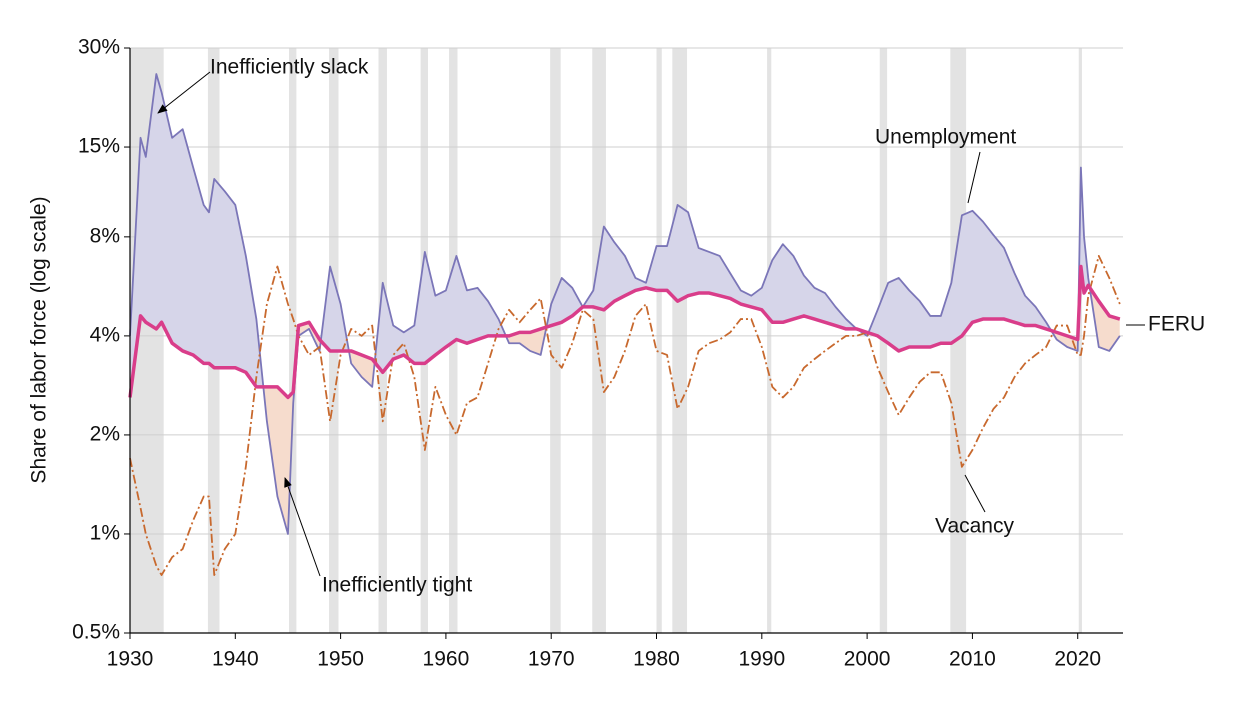 The height and width of the screenshot is (715, 1240). What do you see at coordinates (867, 659) in the screenshot?
I see `x-tick-label: 2000` at bounding box center [867, 659].